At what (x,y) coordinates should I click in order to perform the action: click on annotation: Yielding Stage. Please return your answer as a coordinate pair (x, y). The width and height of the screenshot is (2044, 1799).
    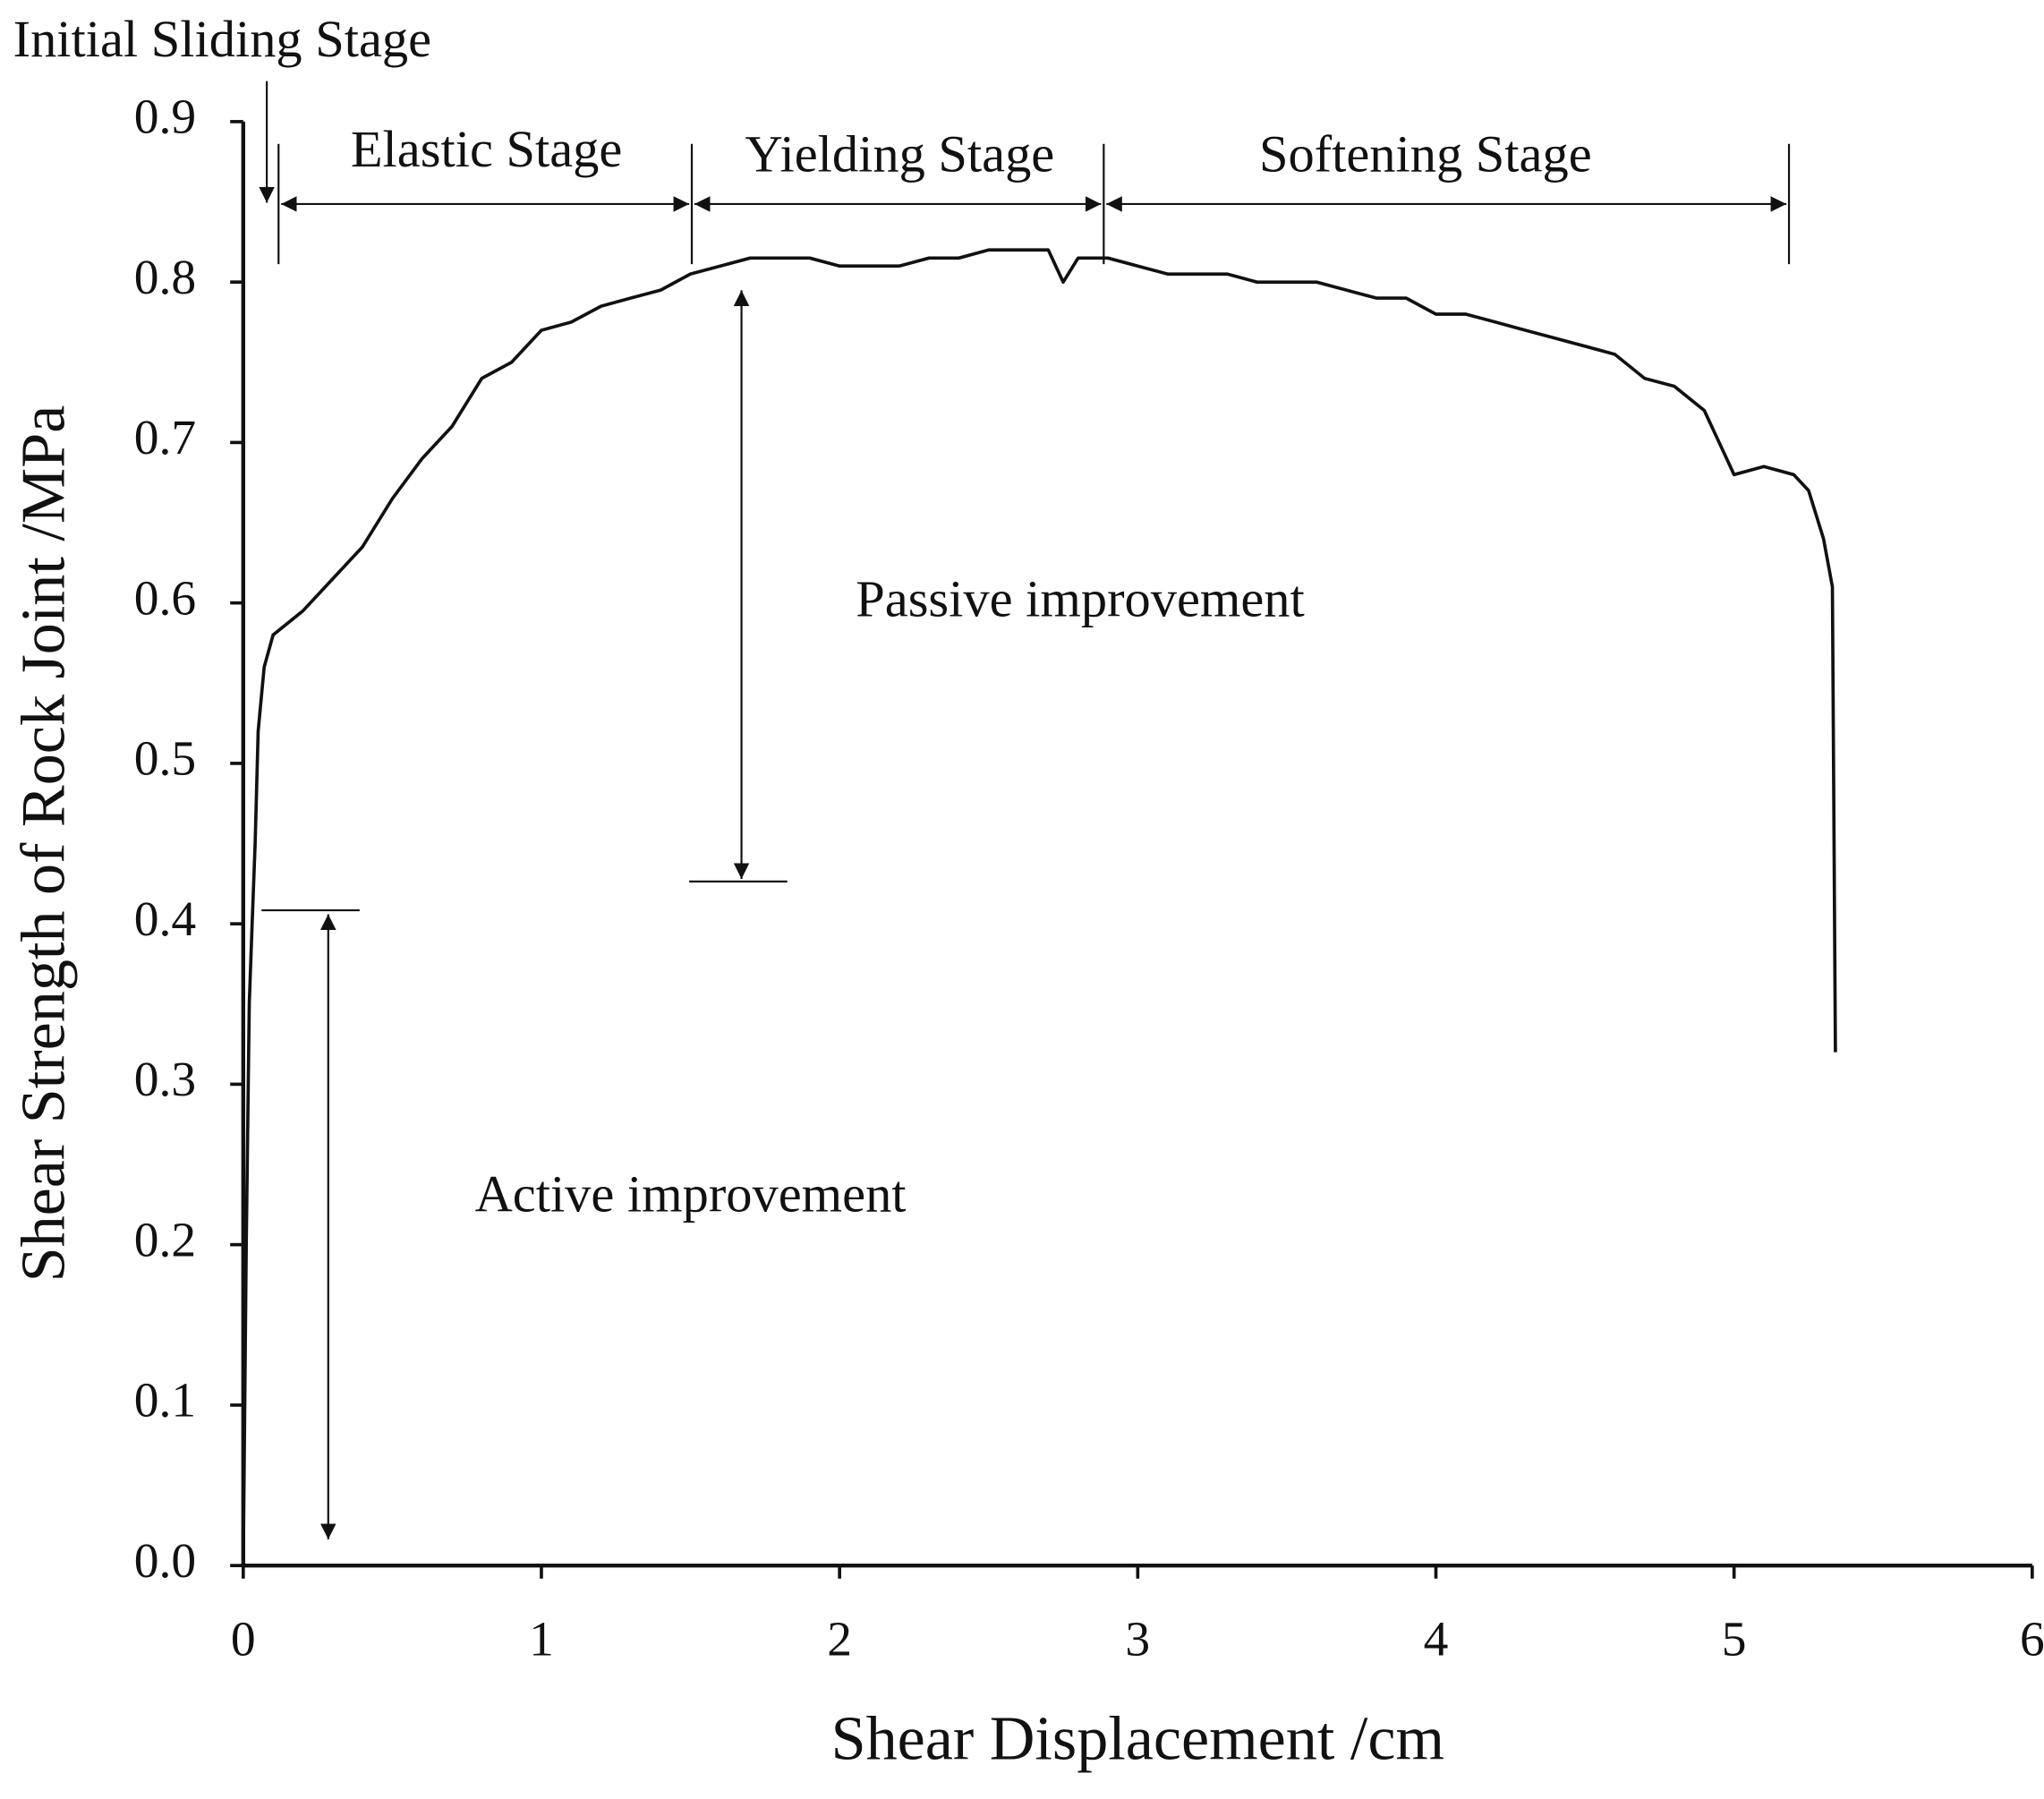
    Looking at the image, I should click on (900, 154).